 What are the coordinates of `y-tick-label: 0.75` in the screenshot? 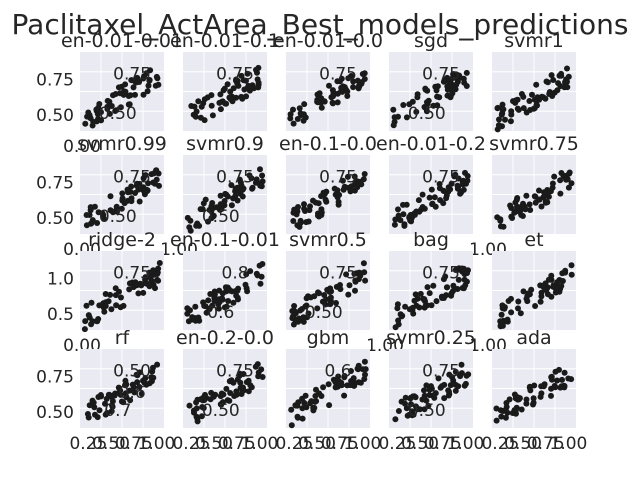 It's located at (55, 378).